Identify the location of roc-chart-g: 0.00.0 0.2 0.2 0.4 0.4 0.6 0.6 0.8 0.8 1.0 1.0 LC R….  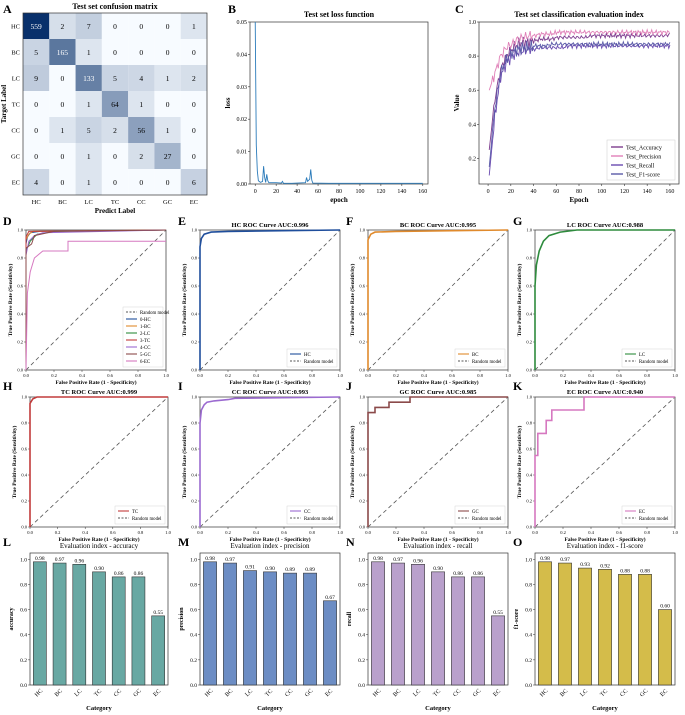
(597, 304).